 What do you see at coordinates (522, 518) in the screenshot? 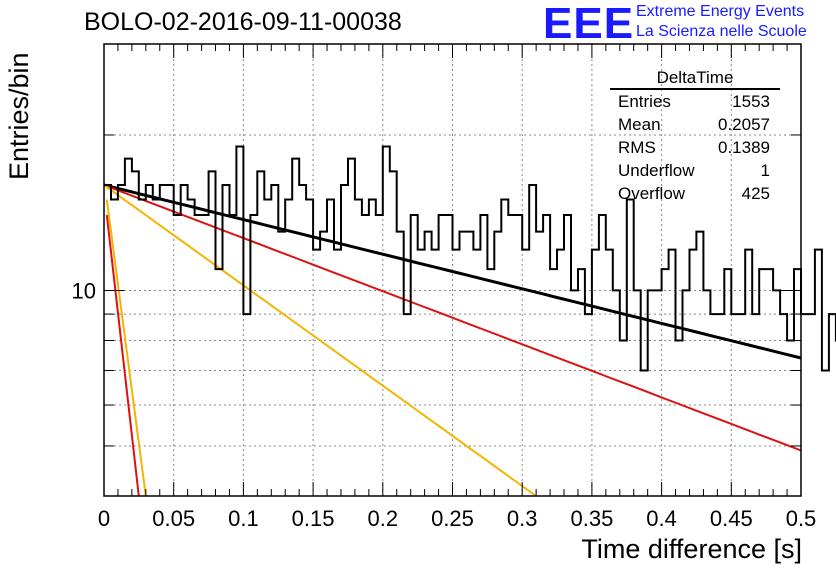
I see `x-tick-label: 0.3` at bounding box center [522, 518].